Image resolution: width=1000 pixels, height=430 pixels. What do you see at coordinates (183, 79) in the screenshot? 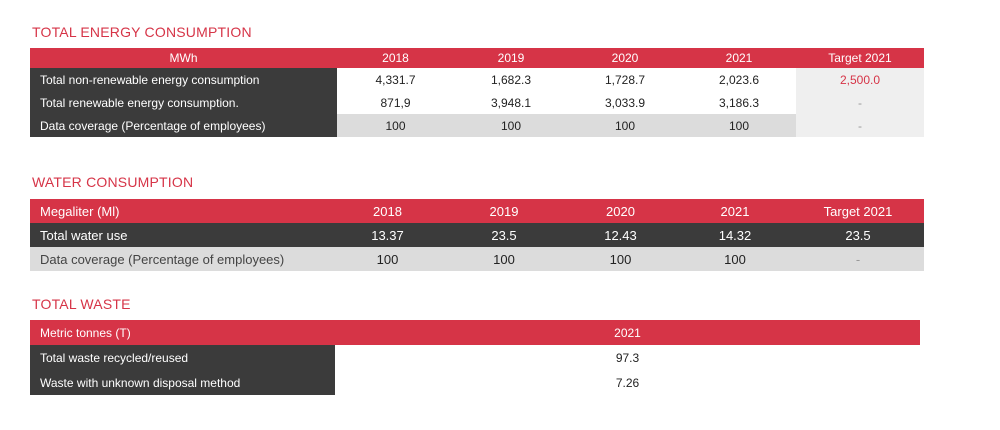
I see `row-label: Total non-renewable energy consumption` at bounding box center [183, 79].